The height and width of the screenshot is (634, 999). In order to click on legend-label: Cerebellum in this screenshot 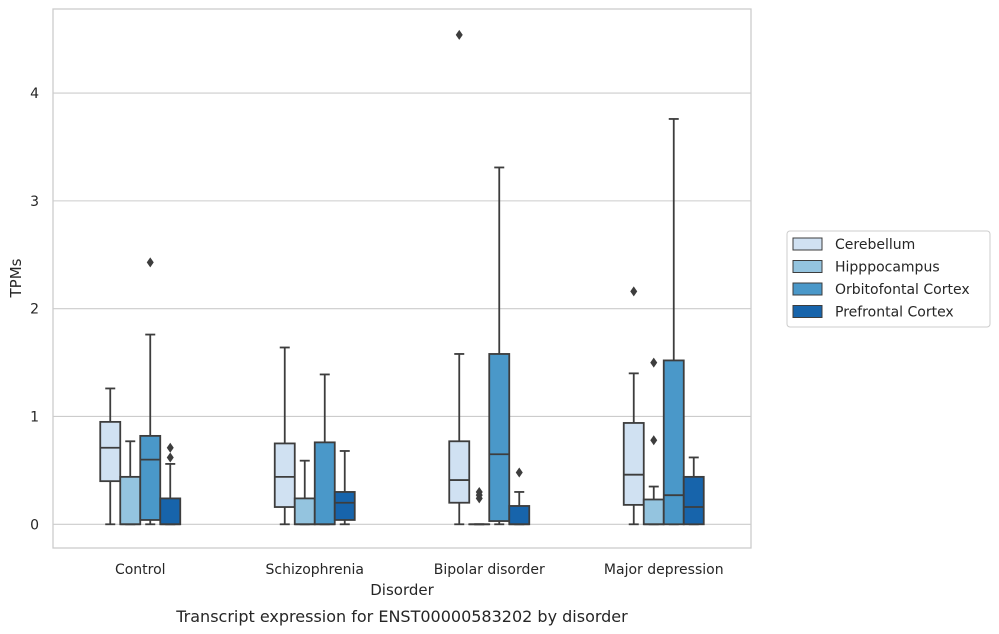, I will do `click(875, 245)`.